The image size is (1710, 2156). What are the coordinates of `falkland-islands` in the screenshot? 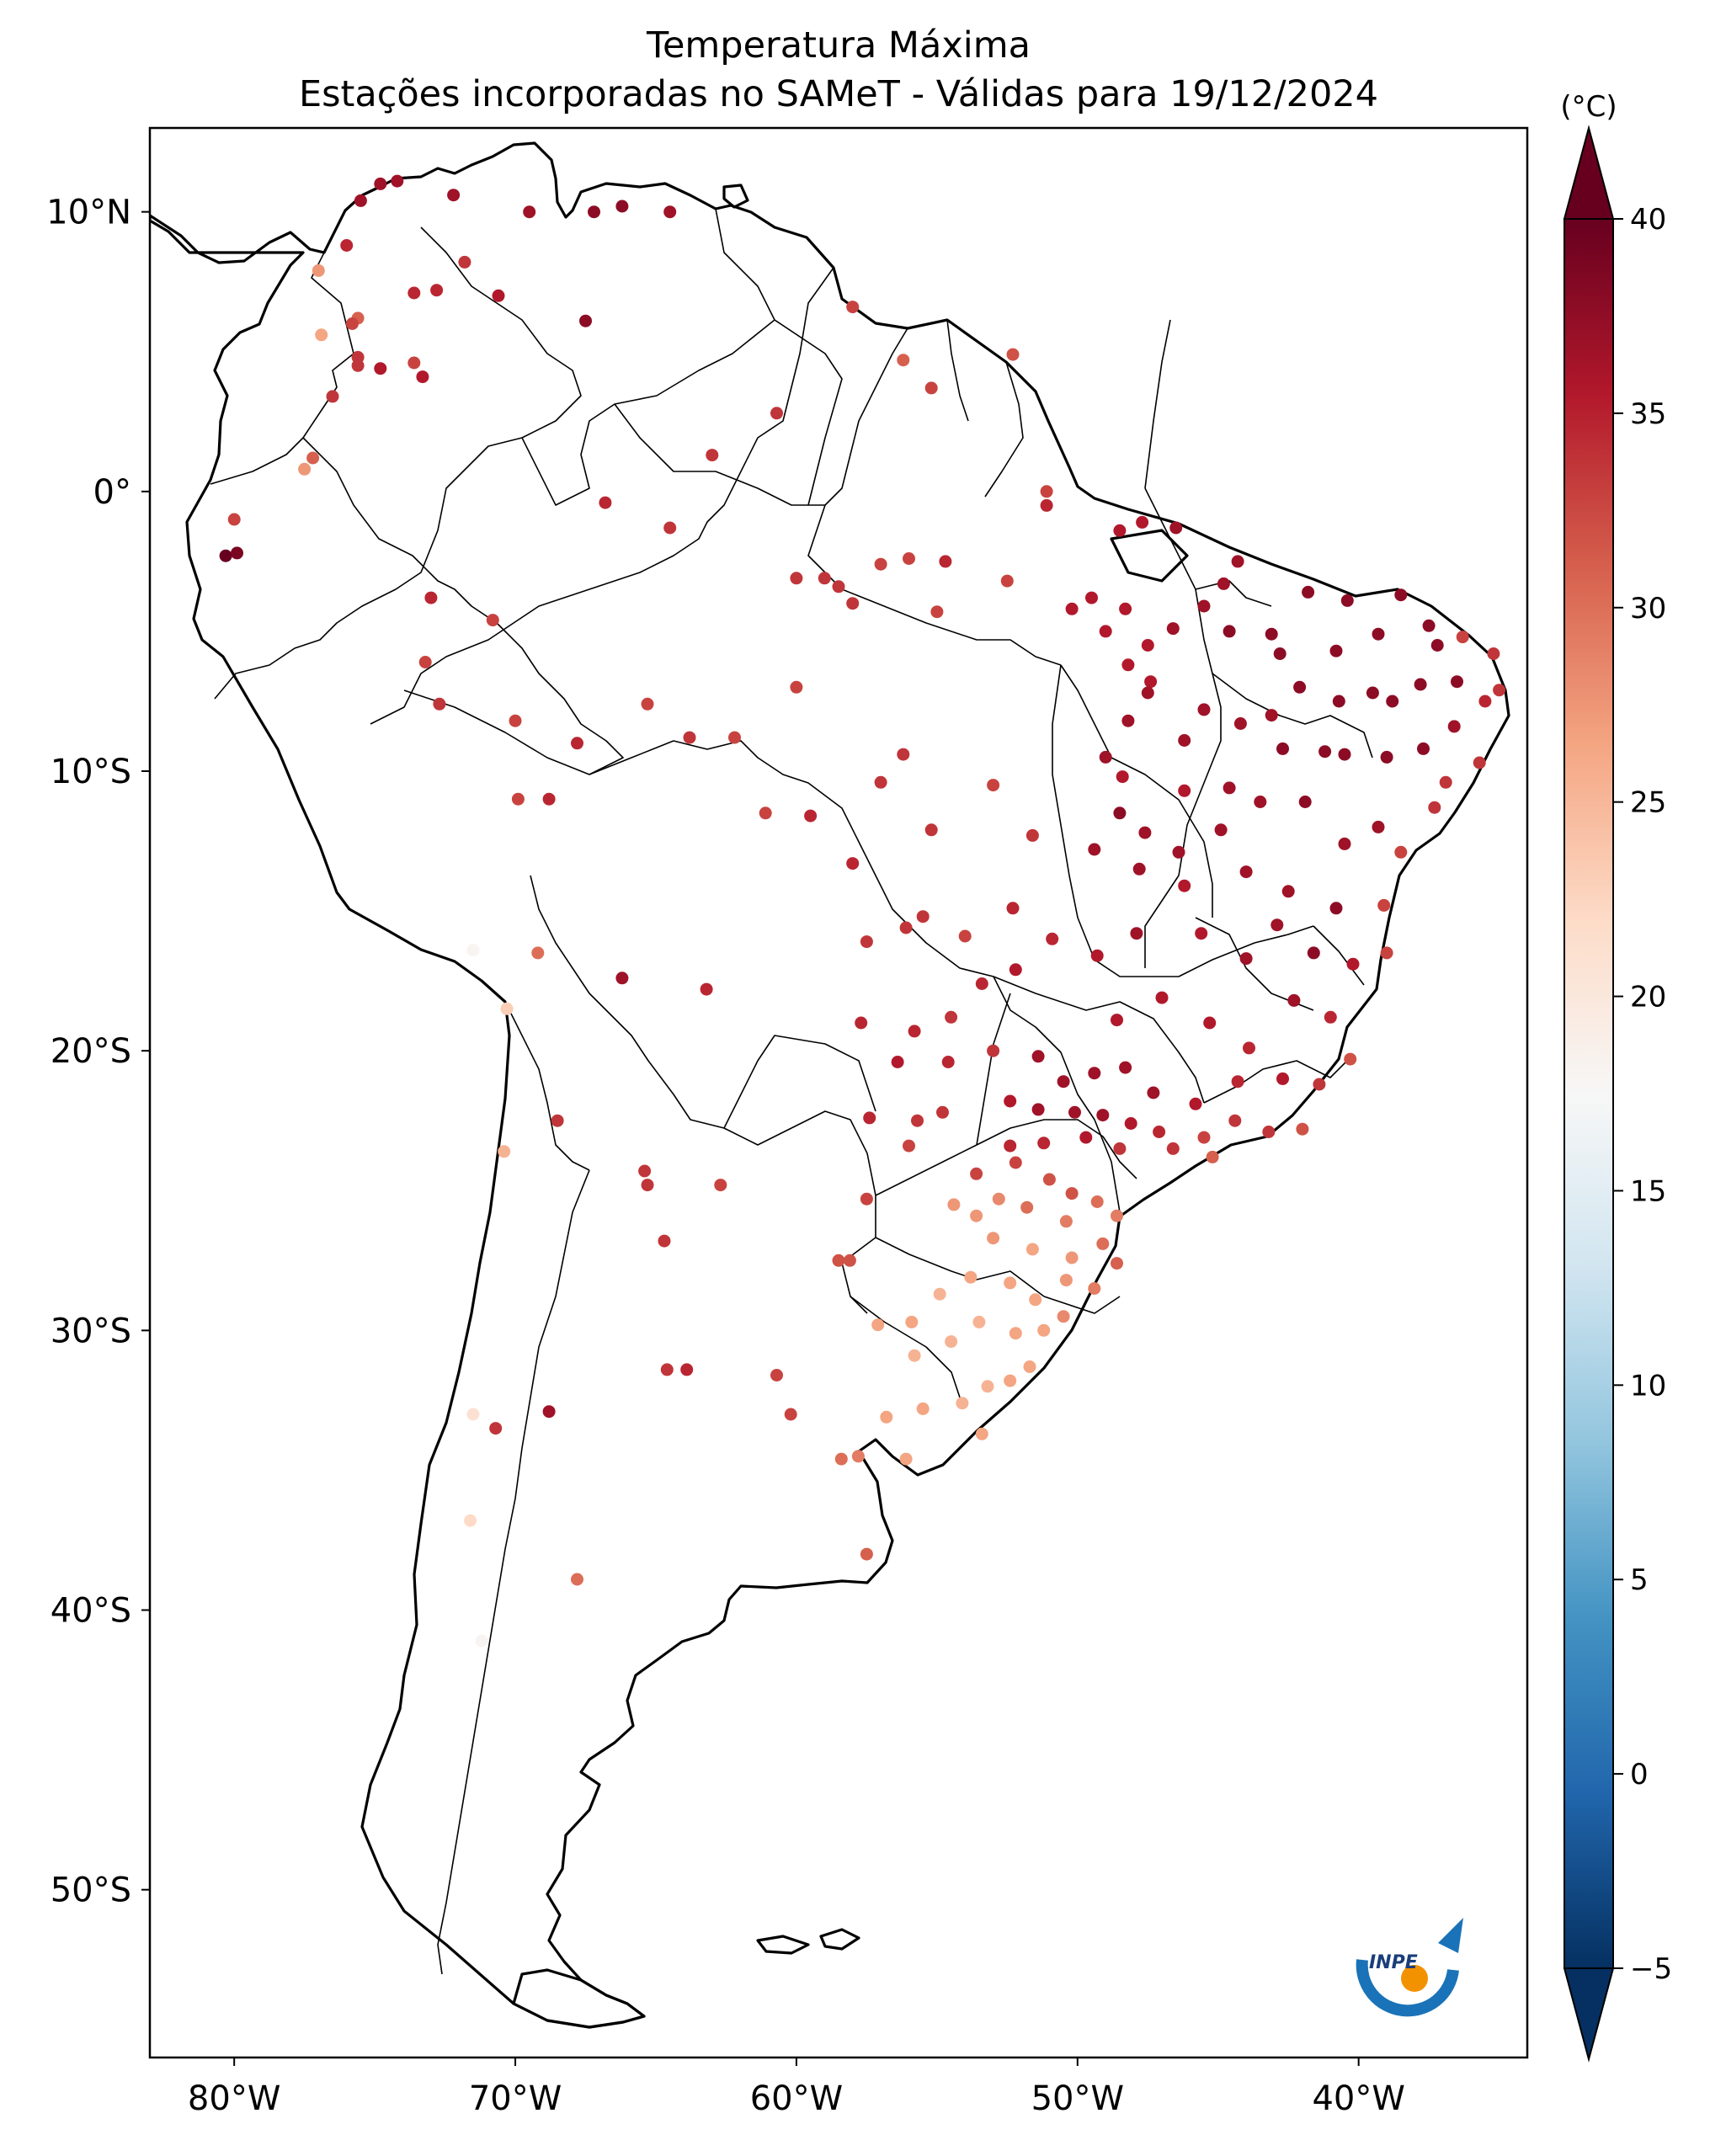 It's located at (808, 1941).